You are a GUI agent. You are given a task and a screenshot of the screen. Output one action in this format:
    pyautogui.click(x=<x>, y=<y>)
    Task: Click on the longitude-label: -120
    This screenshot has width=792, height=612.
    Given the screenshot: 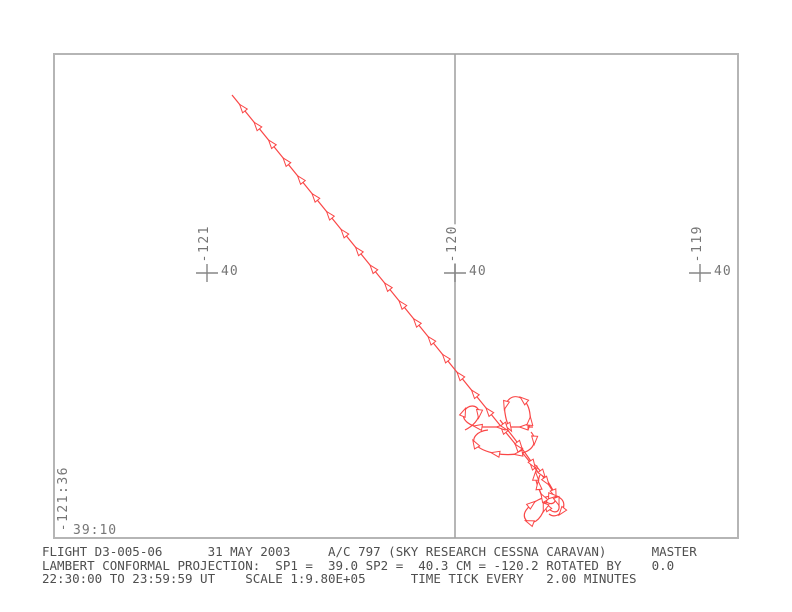 What is the action you would take?
    pyautogui.click(x=452, y=243)
    